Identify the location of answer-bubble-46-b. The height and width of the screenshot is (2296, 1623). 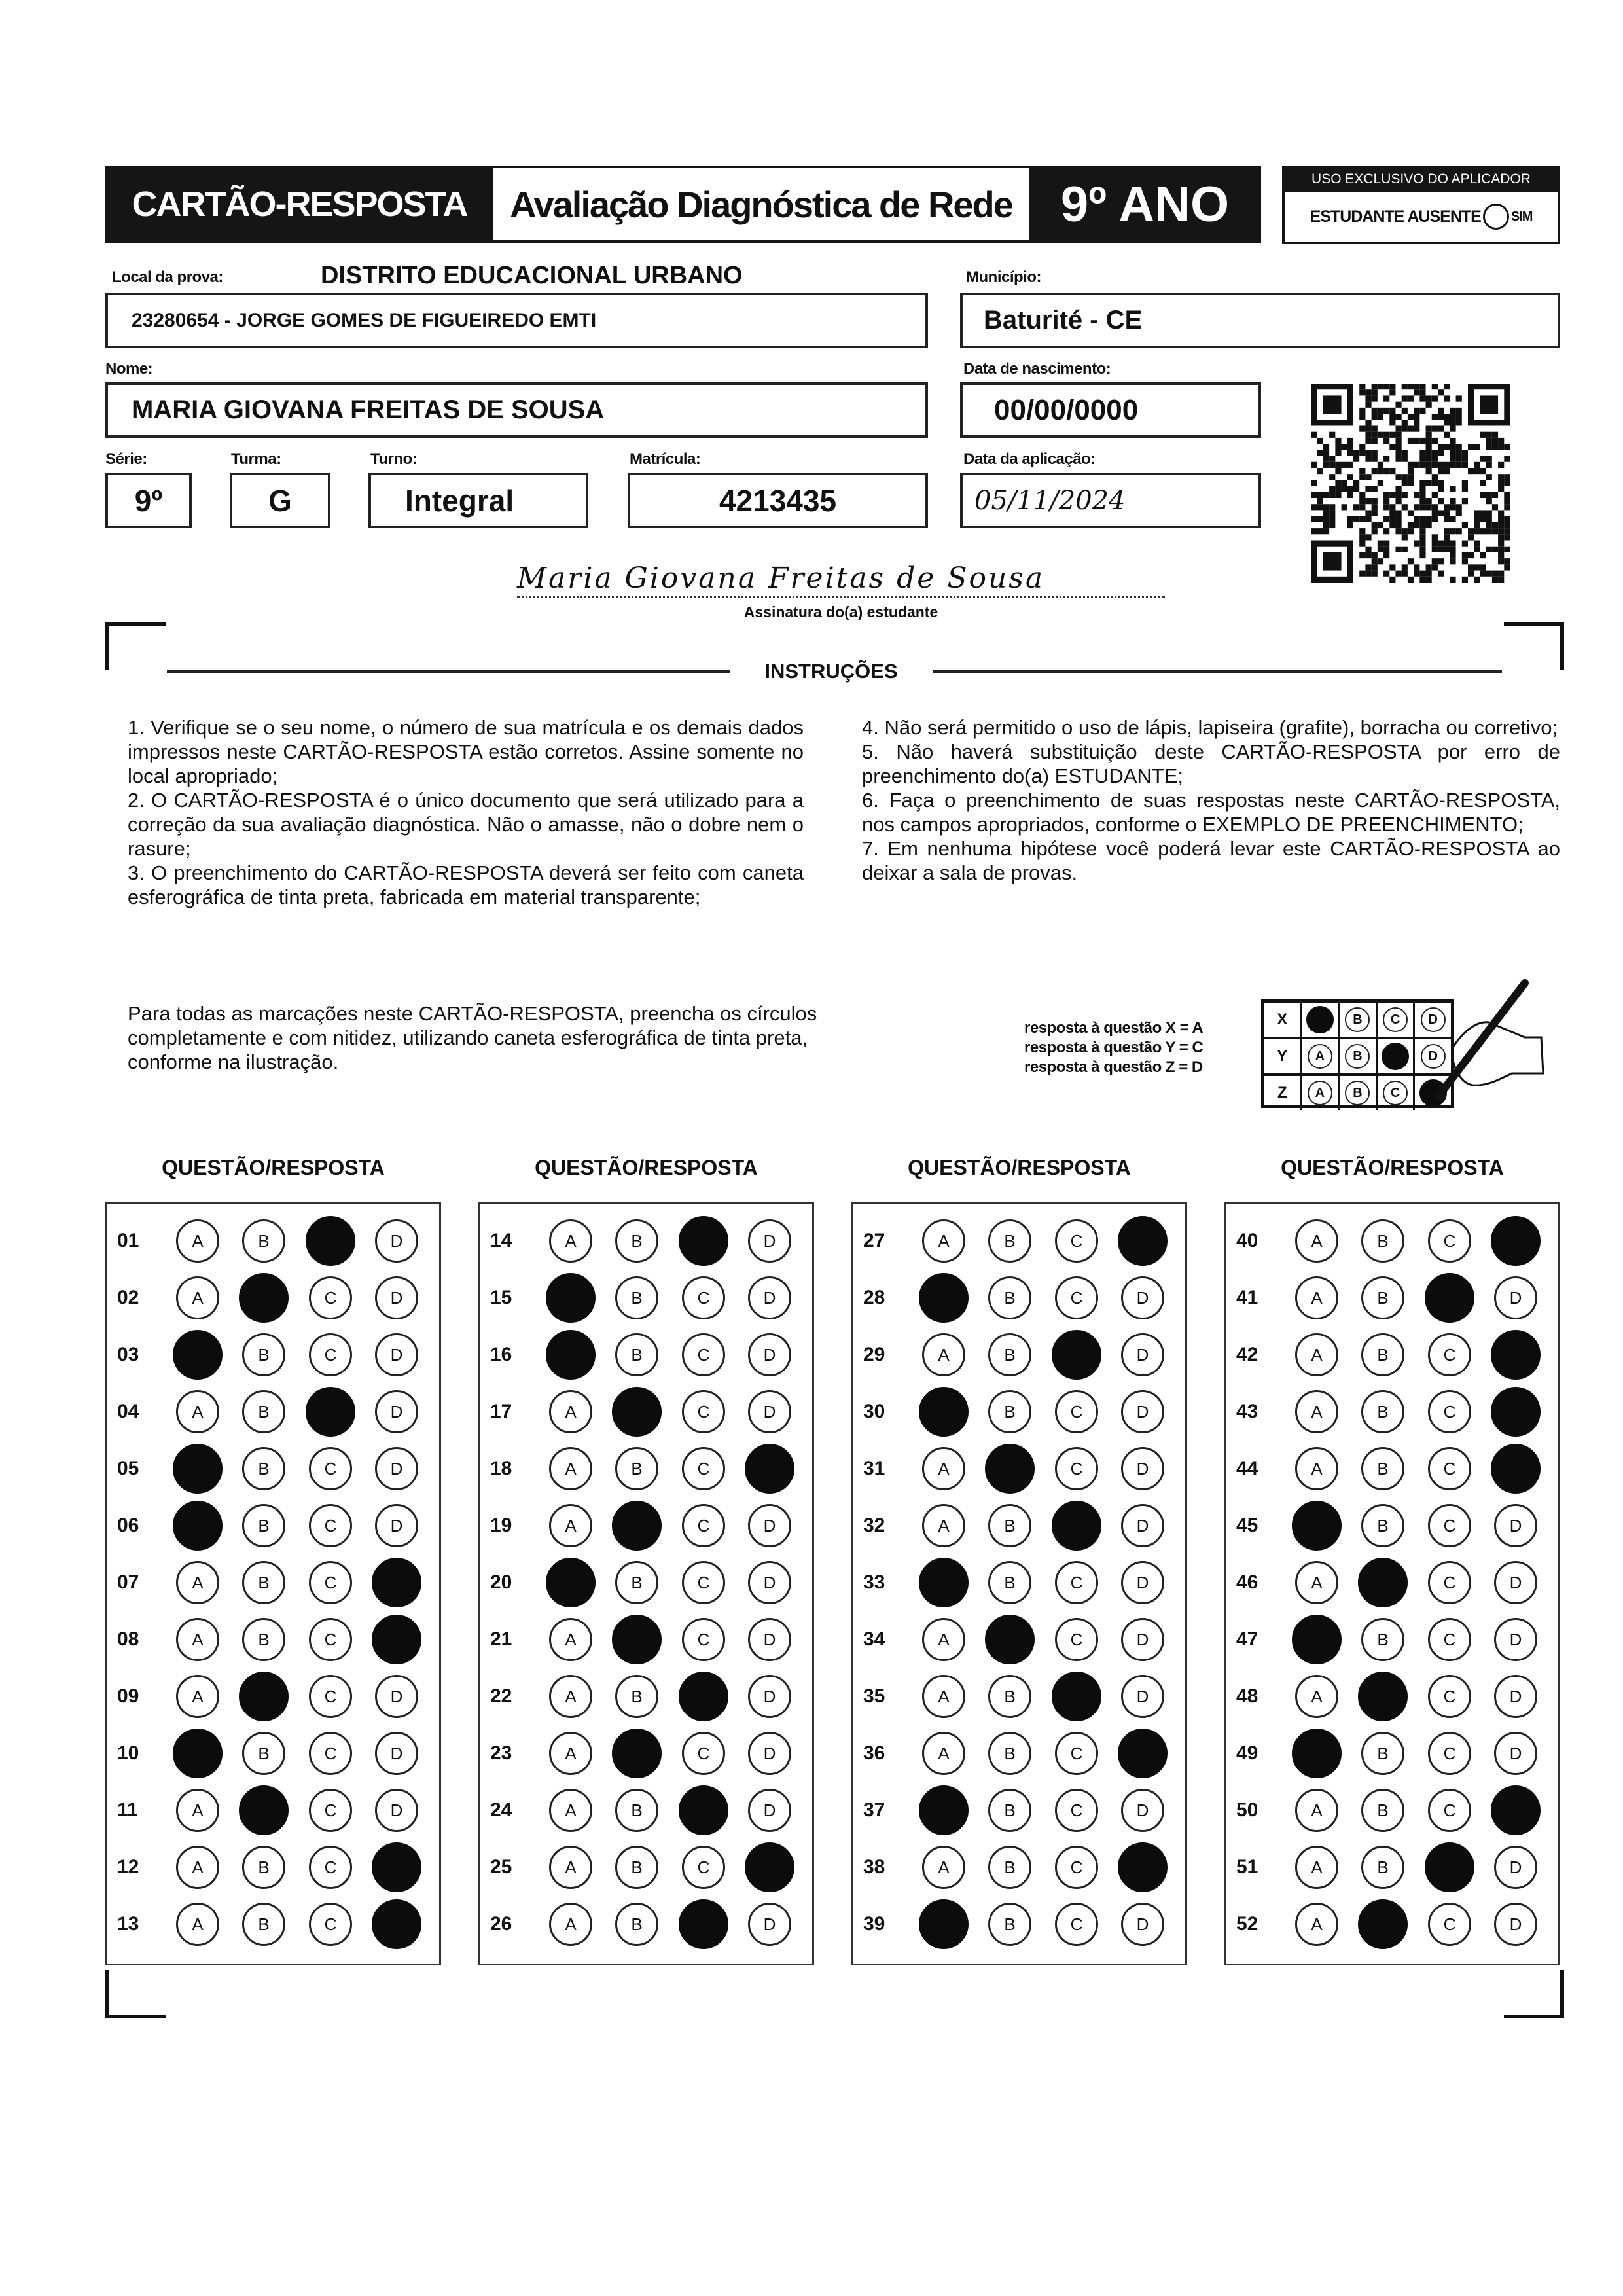
(1383, 1582).